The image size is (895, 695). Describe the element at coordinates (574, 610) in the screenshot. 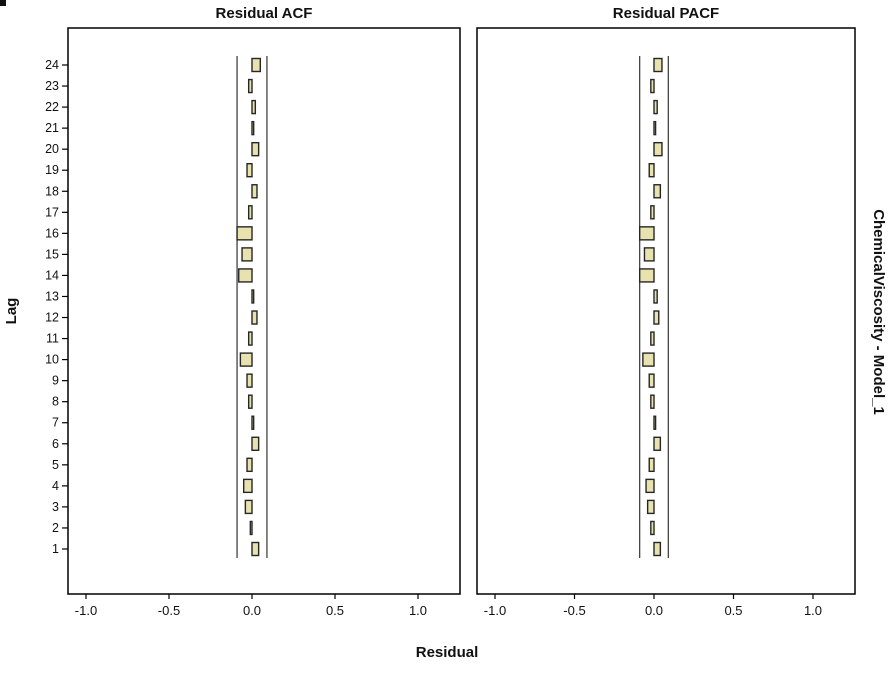

I see `pacf-x-tick-label: -0.5` at that location.